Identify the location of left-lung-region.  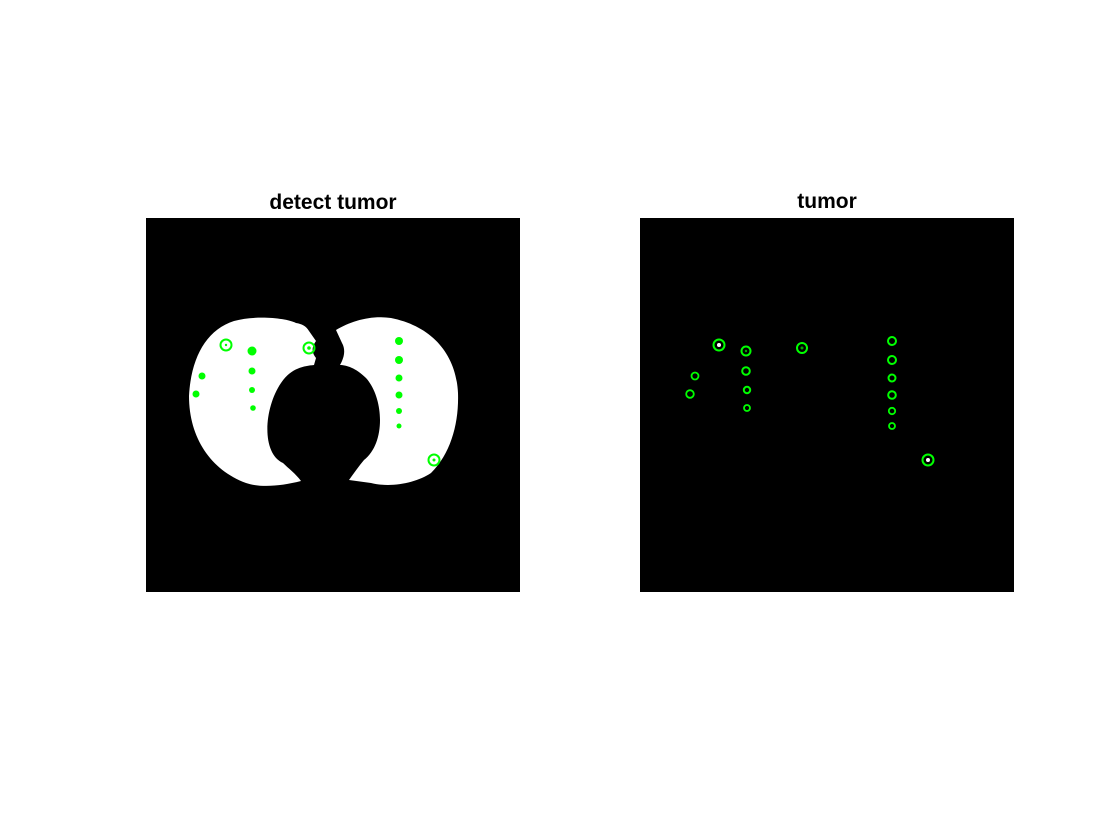
(252, 401).